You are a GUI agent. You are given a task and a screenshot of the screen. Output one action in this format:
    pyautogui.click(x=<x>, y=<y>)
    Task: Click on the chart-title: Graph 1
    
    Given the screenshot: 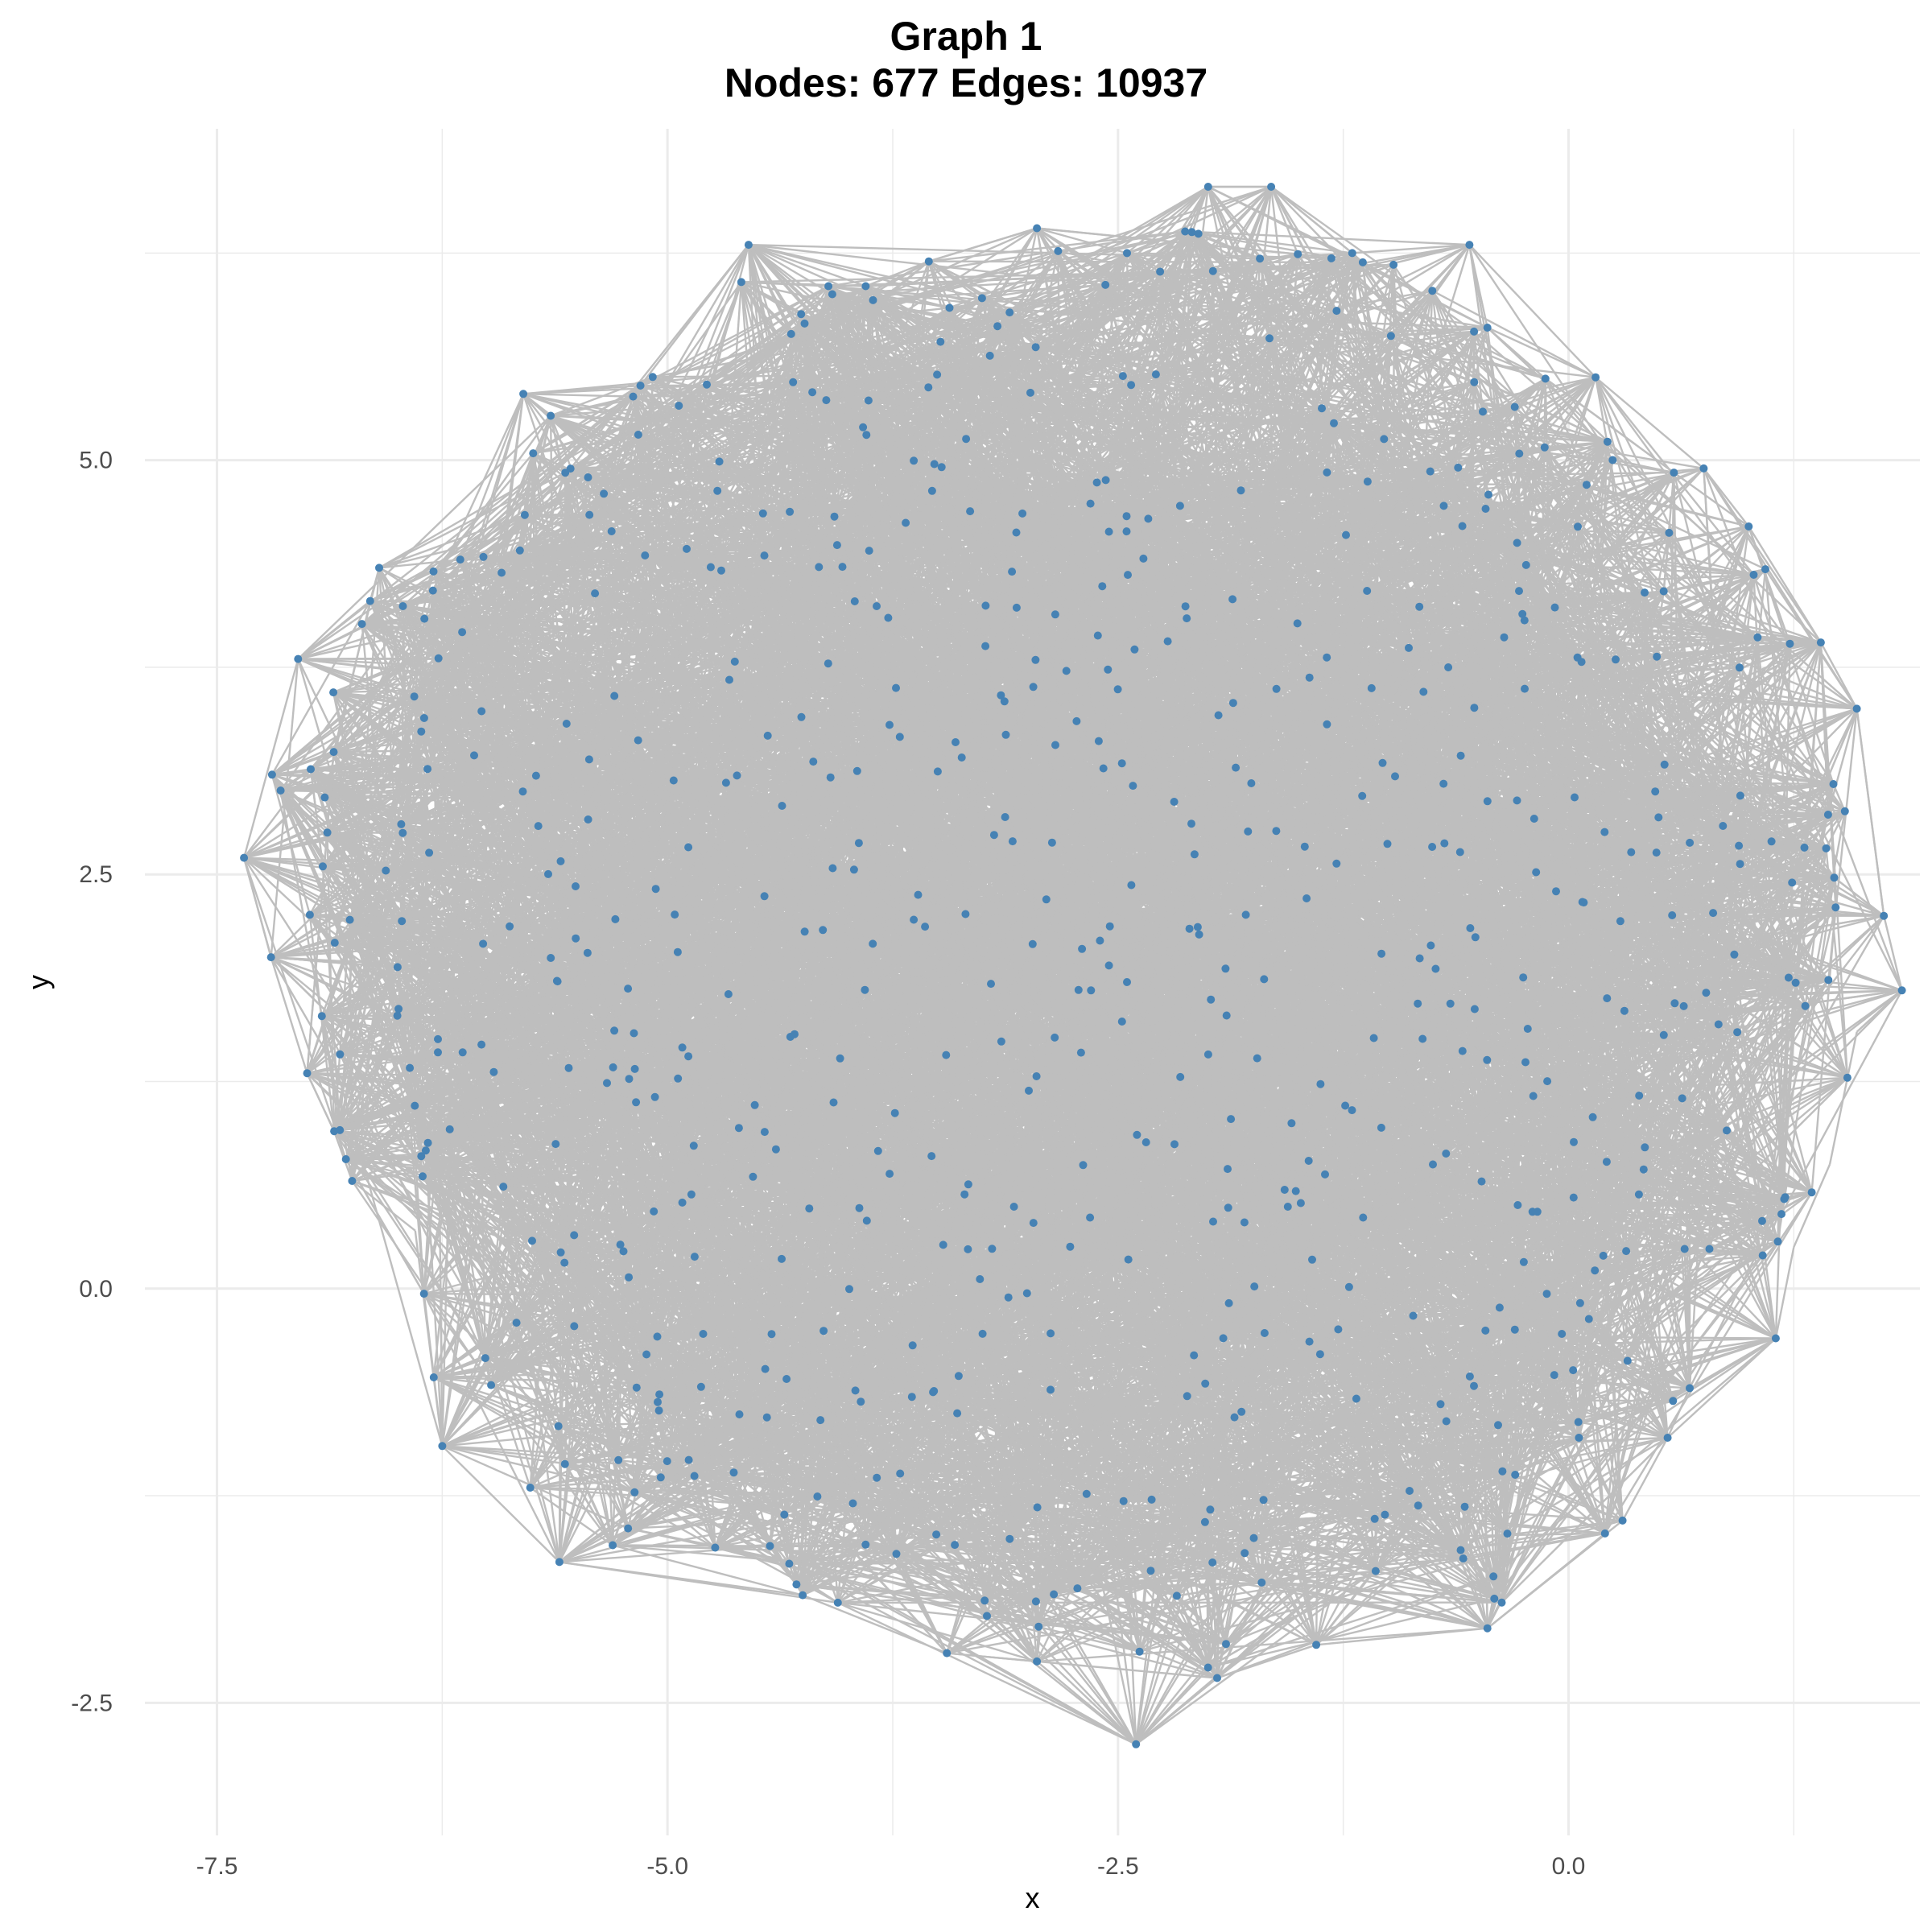 What is the action you would take?
    pyautogui.click(x=966, y=36)
    